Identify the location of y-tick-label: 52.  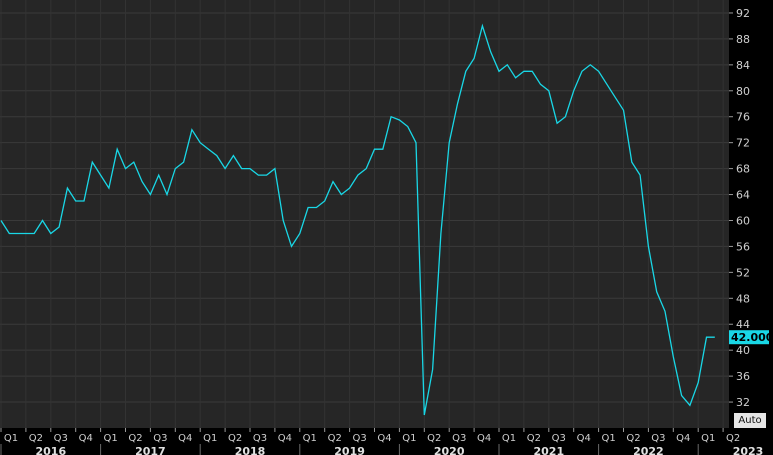
(743, 272).